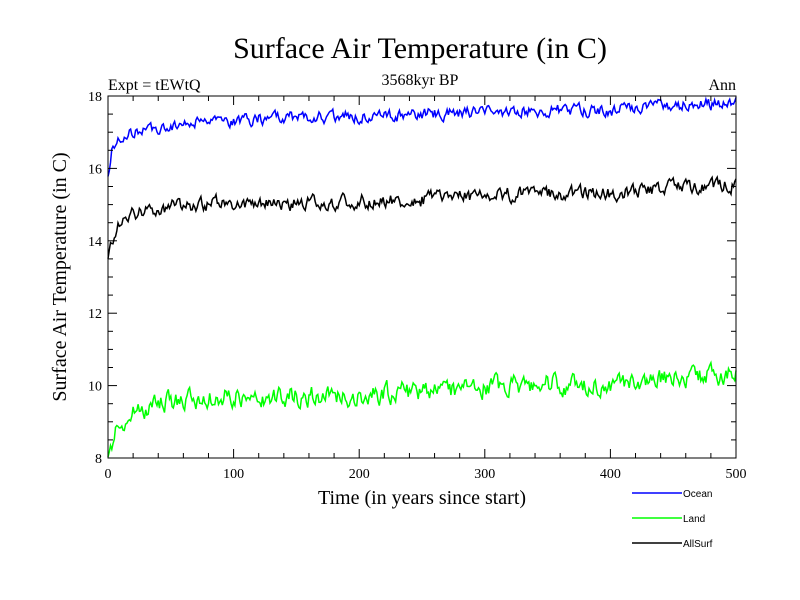  Describe the element at coordinates (694, 519) in the screenshot. I see `legend-label-land: Land` at that location.